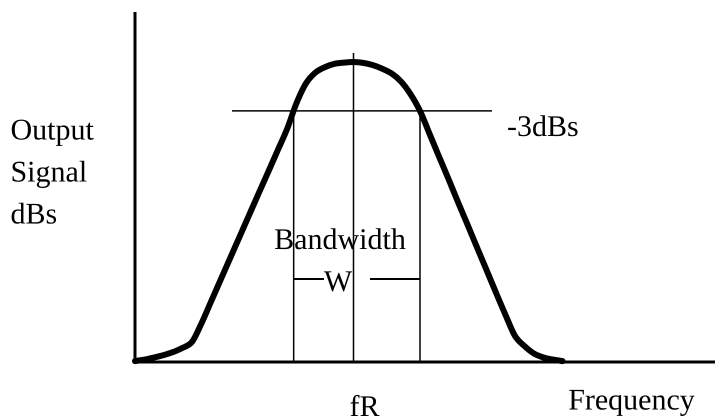 This screenshot has width=726, height=419. I want to click on x-axis-title: Frequency, so click(631, 400).